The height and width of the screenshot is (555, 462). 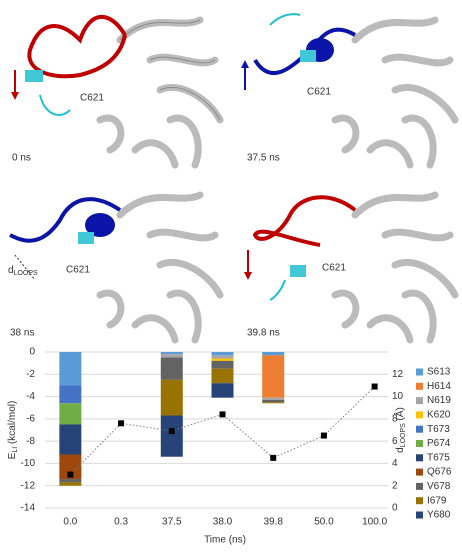 I want to click on legend-label: P674, so click(x=439, y=443).